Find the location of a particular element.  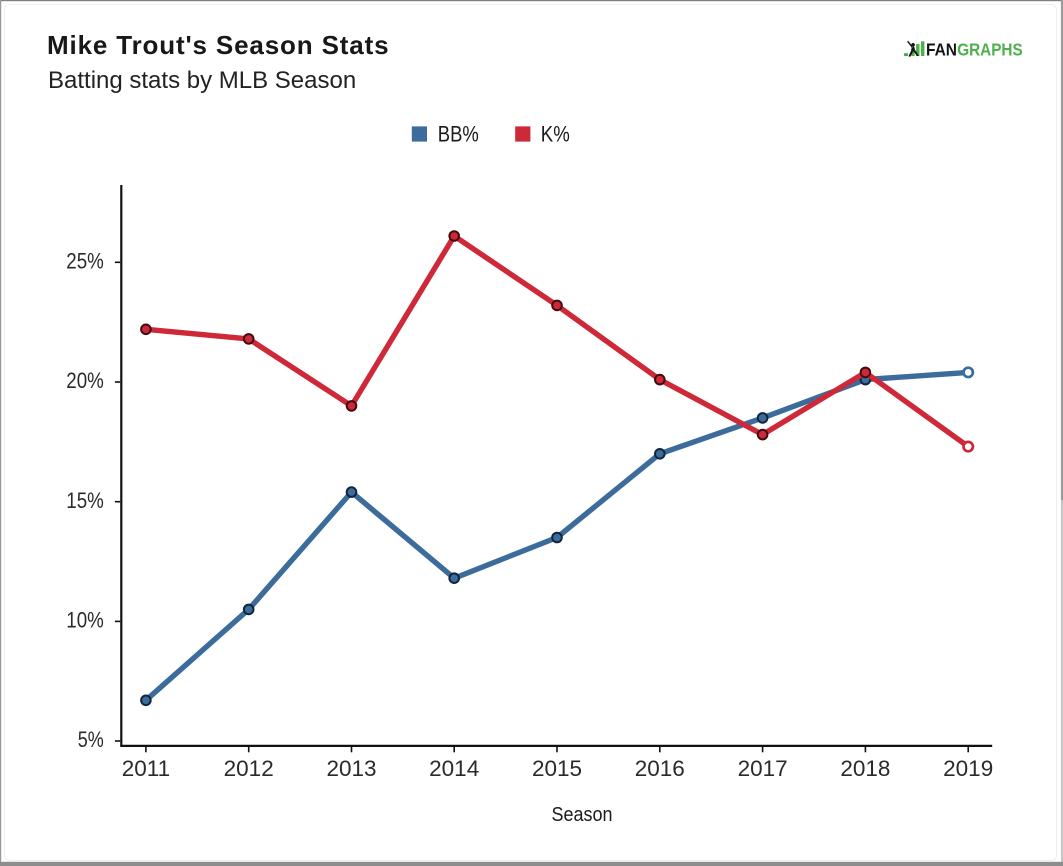

svg-text: 2019 is located at coordinates (968, 768).